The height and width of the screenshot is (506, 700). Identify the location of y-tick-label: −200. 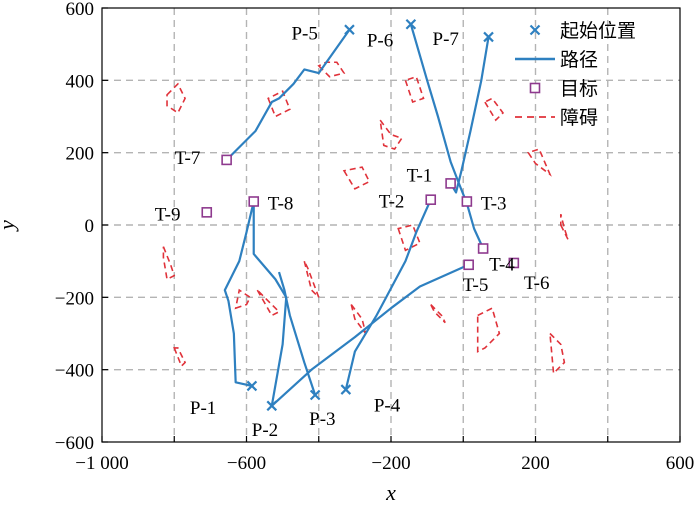
(74, 298).